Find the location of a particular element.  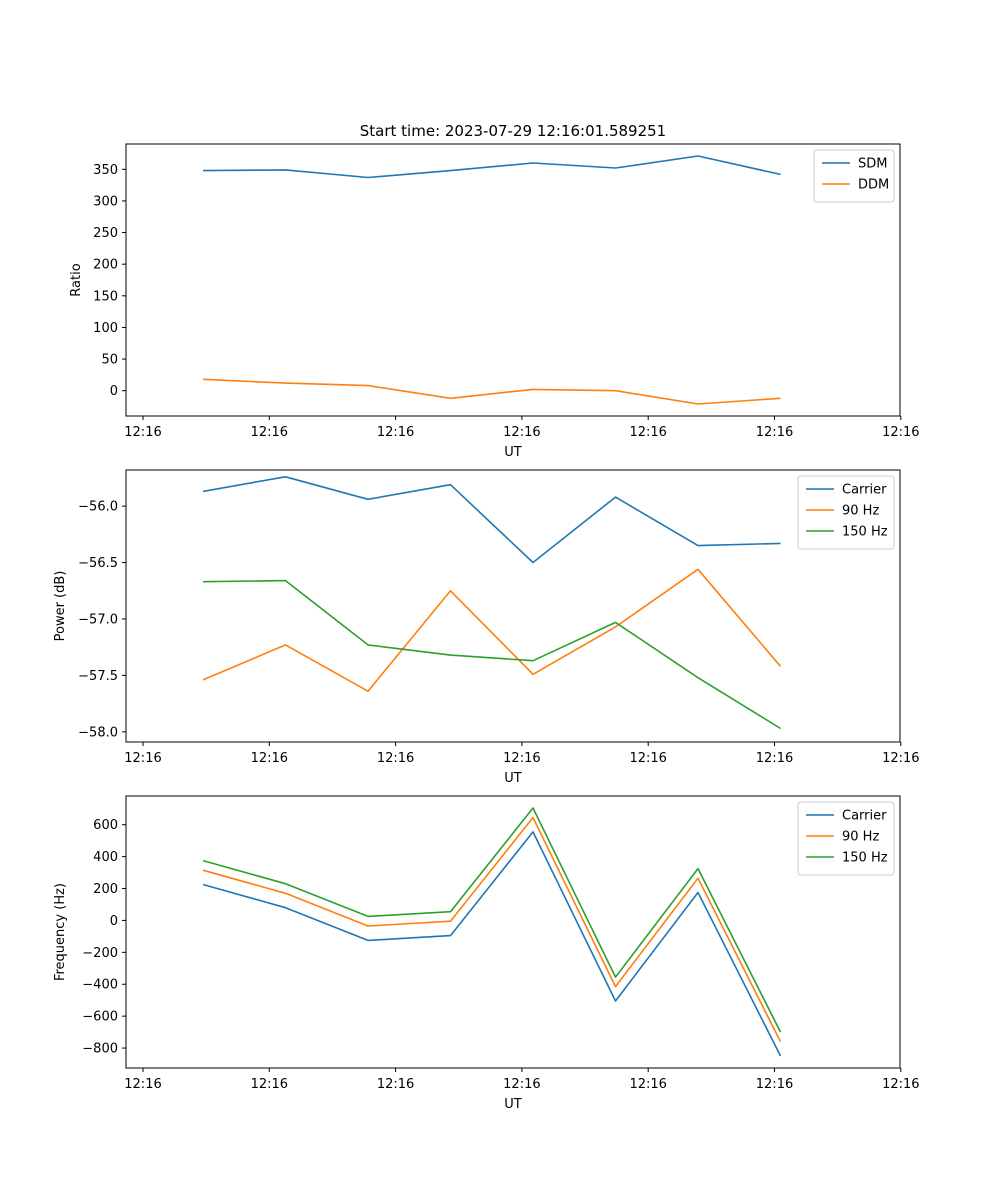

y-tick-label: 250 is located at coordinates (105, 233).